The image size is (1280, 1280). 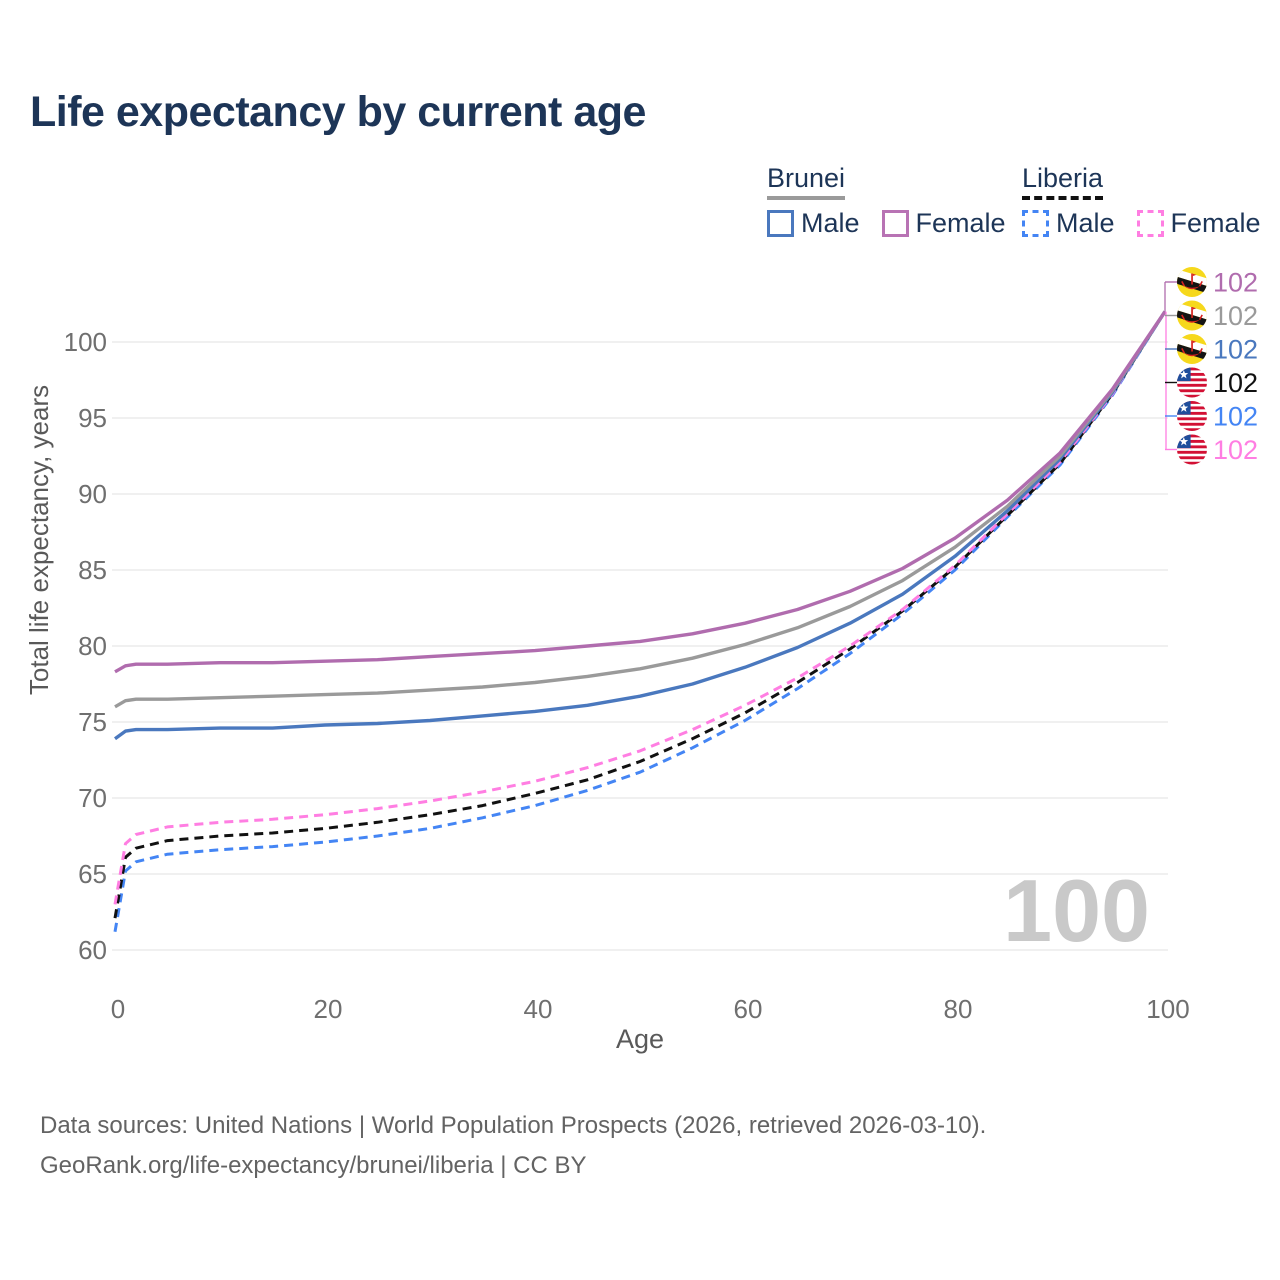 What do you see at coordinates (538, 1009) in the screenshot?
I see `x-tick-label-40: 40` at bounding box center [538, 1009].